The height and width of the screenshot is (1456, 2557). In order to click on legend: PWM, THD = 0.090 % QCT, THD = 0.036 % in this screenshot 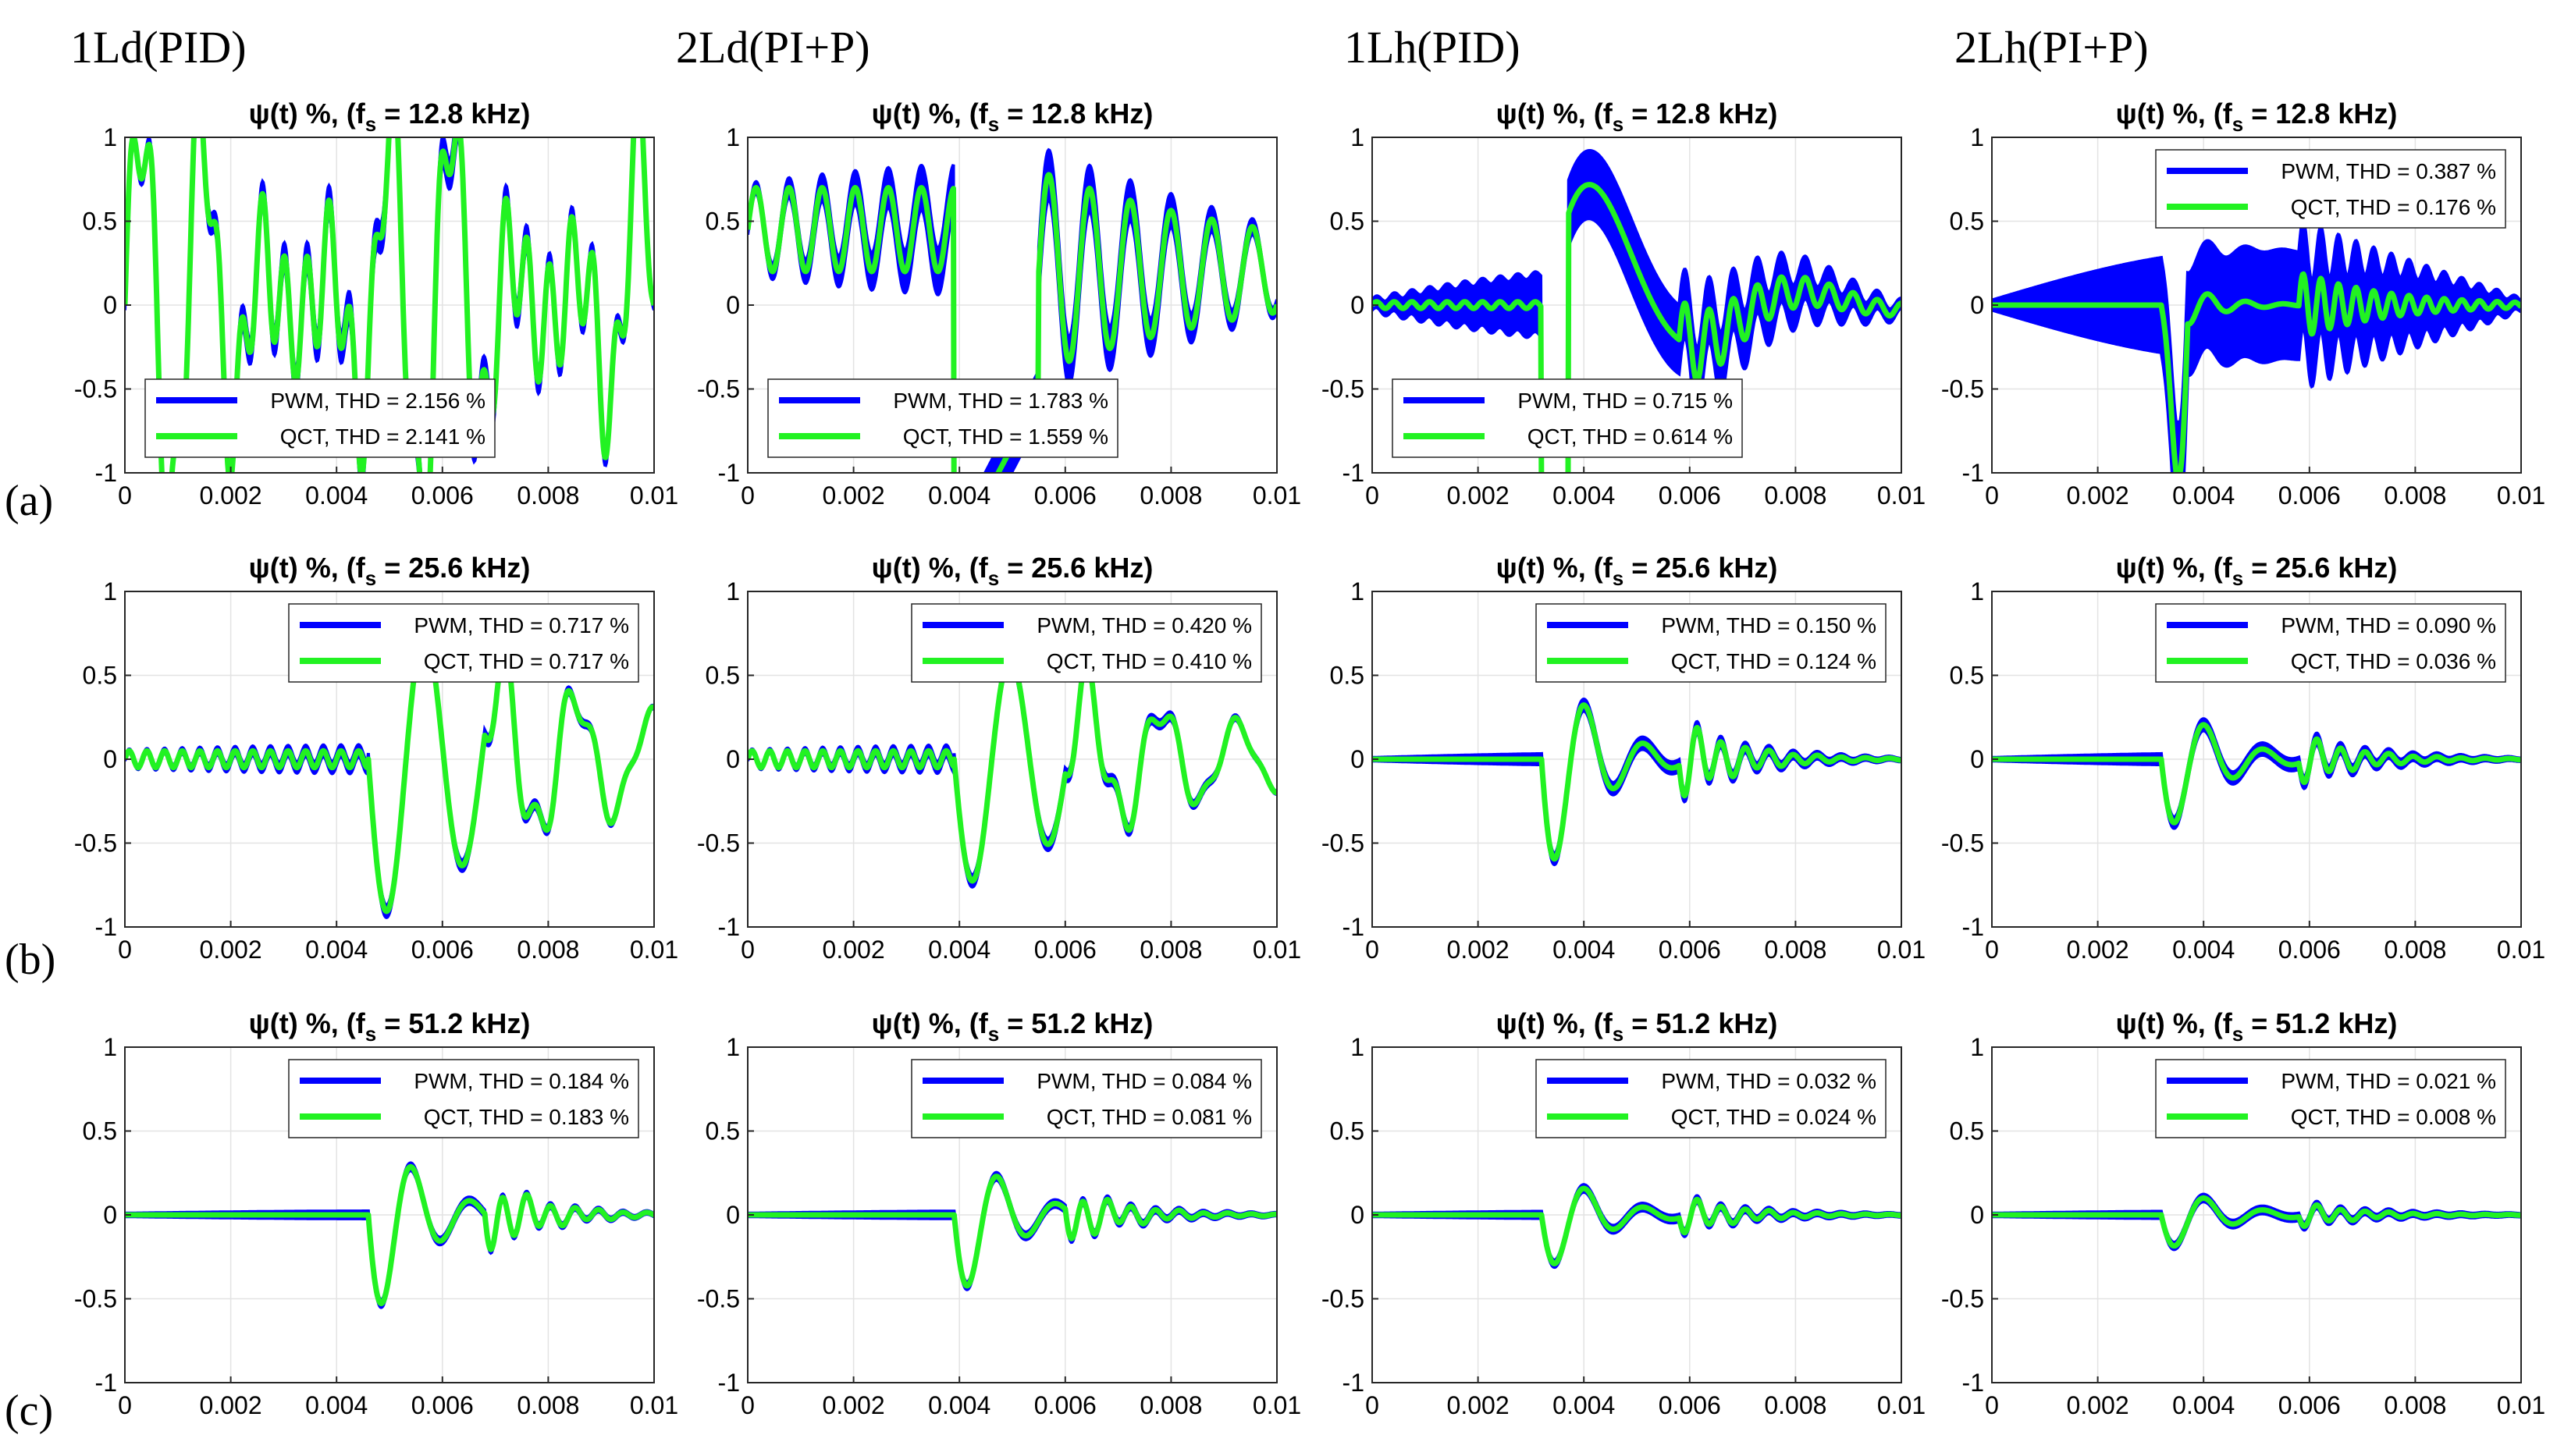, I will do `click(2331, 643)`.